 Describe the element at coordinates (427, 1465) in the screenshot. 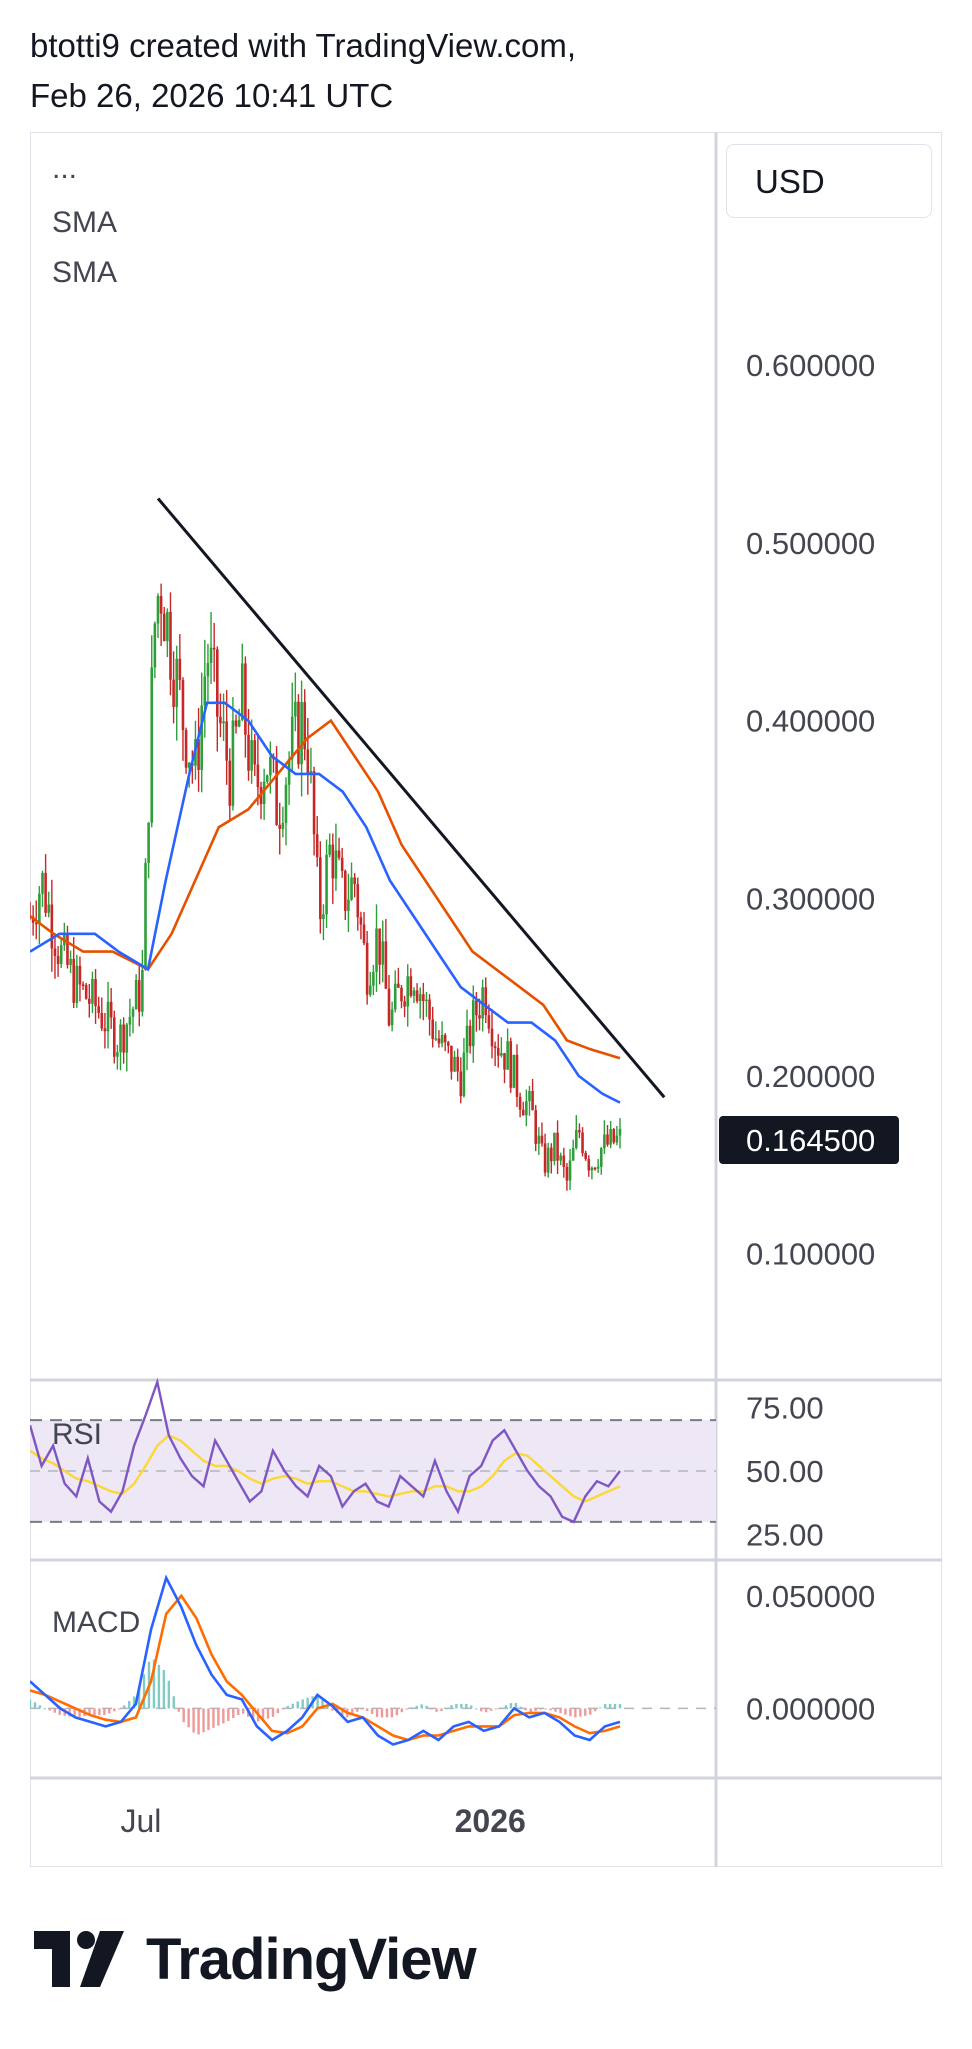

I see `rsi-pane: 75.00 50.00 25.00` at that location.